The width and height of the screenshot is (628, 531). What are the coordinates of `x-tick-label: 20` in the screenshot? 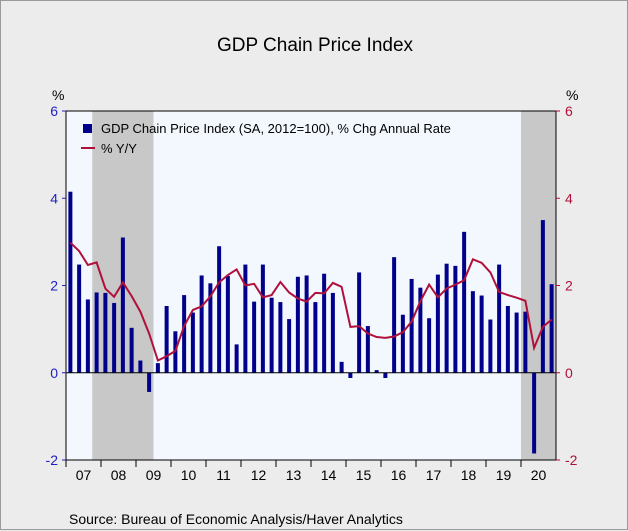 It's located at (539, 475).